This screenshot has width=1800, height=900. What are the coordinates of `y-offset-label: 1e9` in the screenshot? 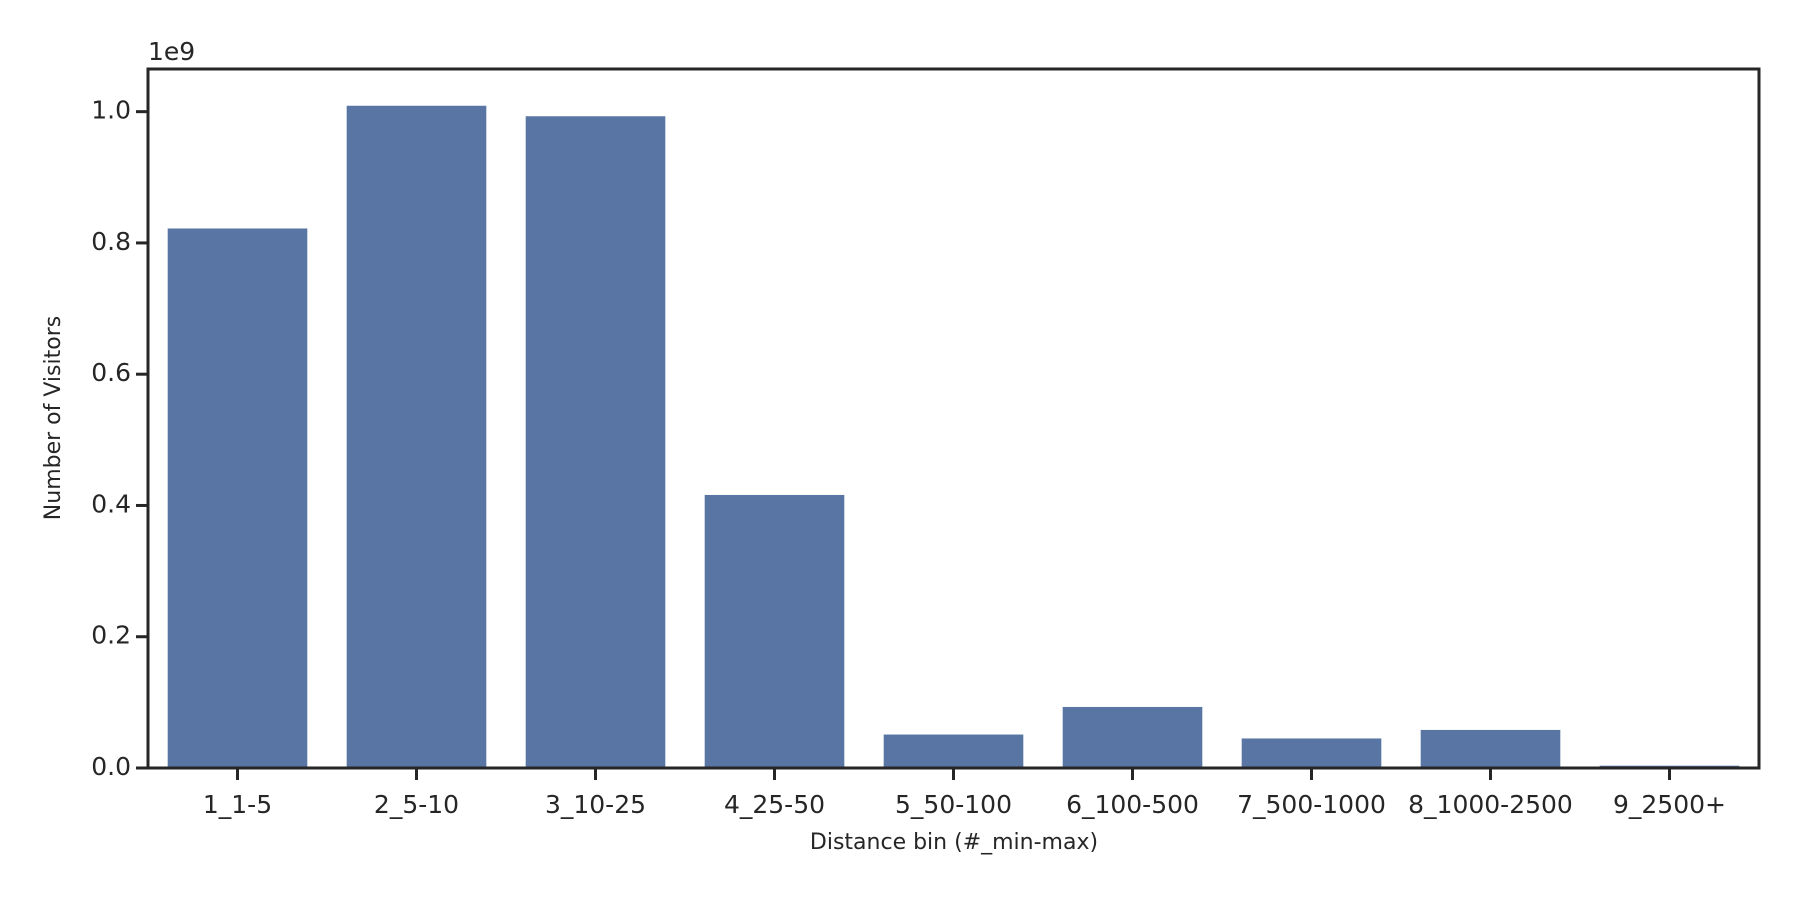 It's located at (171, 51).